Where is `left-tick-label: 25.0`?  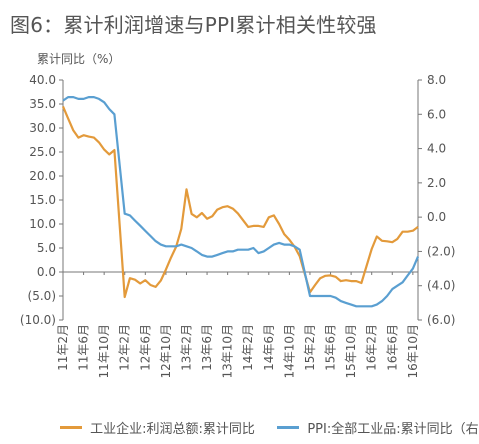
left-tick-label: 25.0 is located at coordinates (42, 152).